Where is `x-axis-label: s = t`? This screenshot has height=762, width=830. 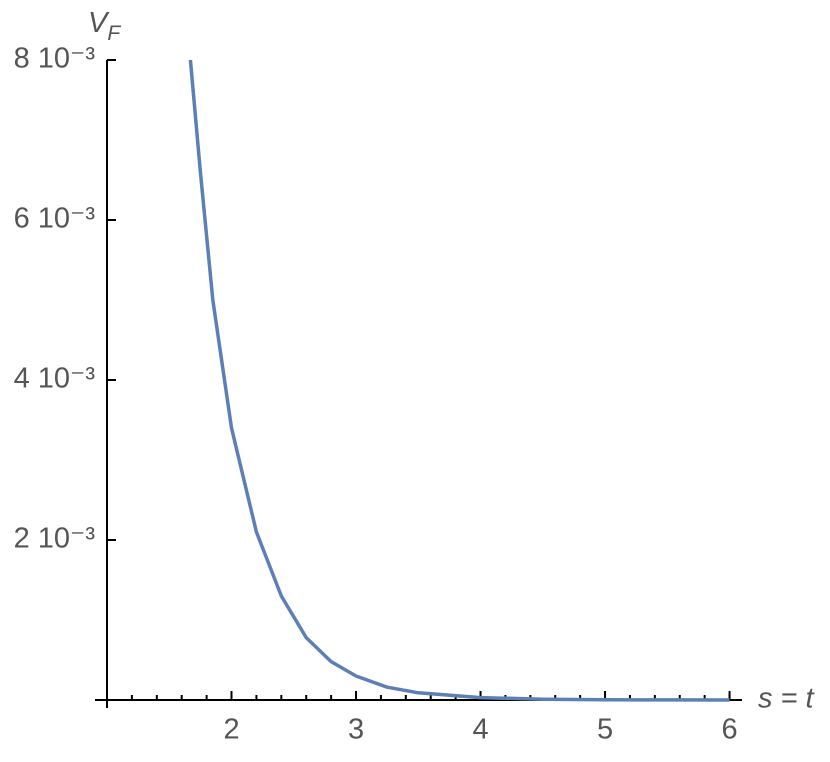 x-axis-label: s = t is located at coordinates (787, 699).